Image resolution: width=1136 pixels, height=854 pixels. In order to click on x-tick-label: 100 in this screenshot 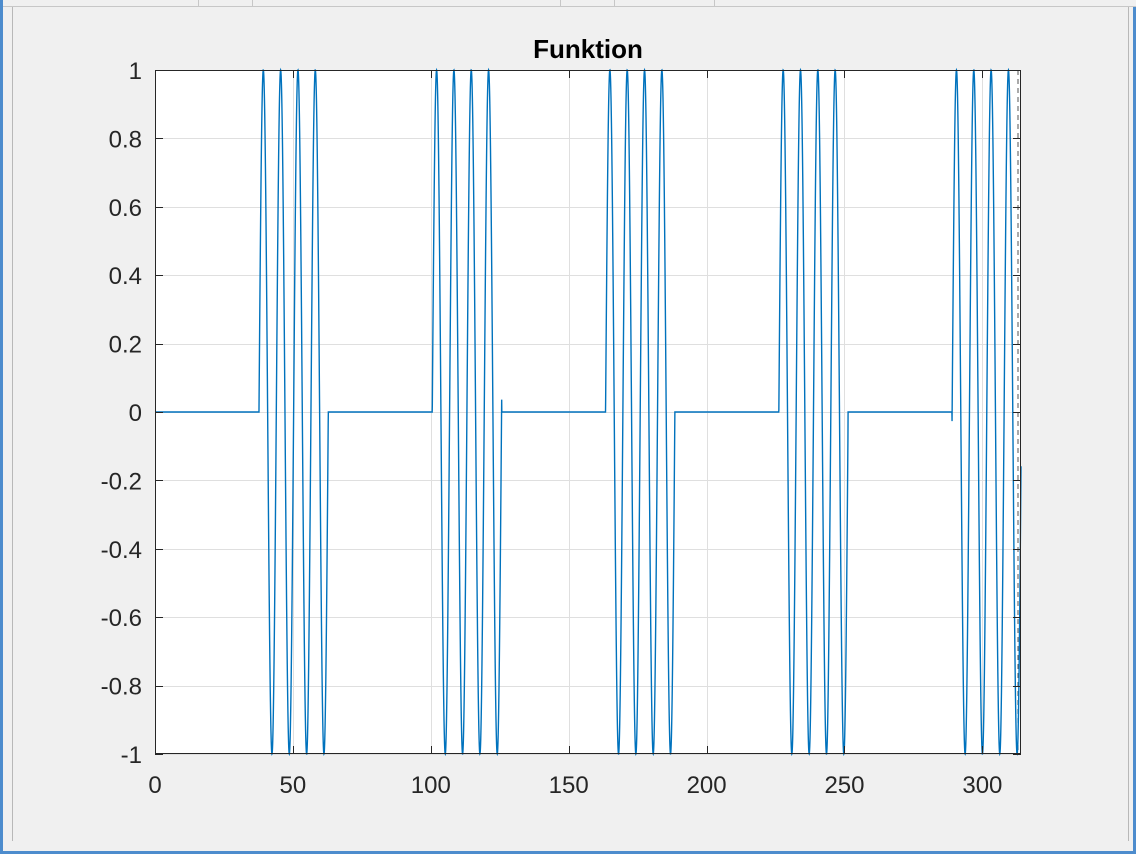, I will do `click(431, 785)`.